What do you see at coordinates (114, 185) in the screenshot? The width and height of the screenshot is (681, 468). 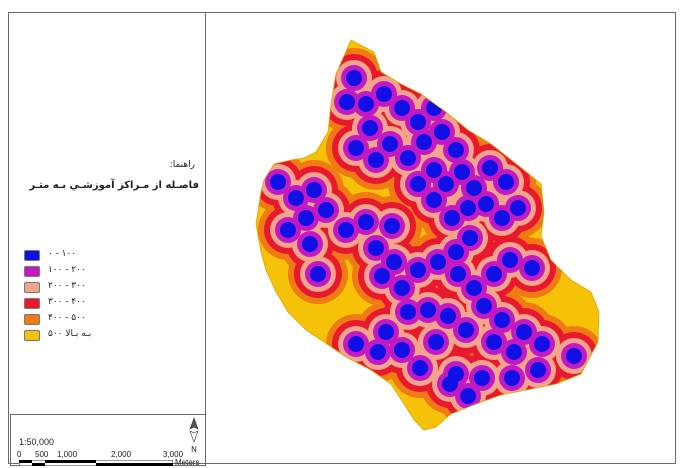 I see `legend-title: فاصـله از مـراكز آموزشـي بـه متـر` at bounding box center [114, 185].